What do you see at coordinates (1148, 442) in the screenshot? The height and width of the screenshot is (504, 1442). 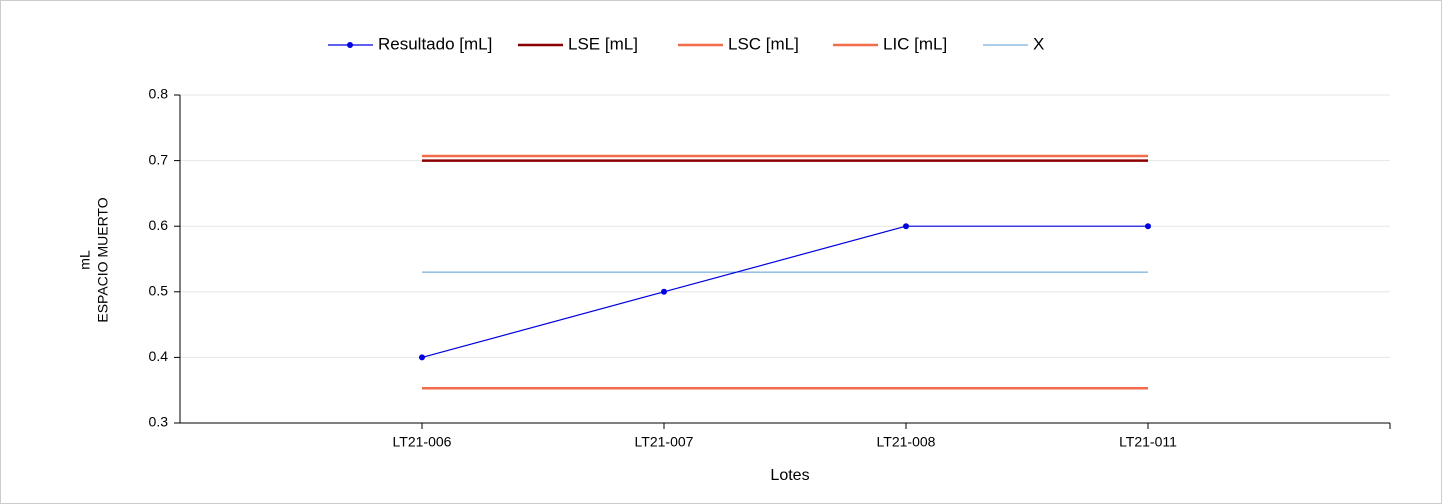 I see `x-tick-label: LT21-011` at bounding box center [1148, 442].